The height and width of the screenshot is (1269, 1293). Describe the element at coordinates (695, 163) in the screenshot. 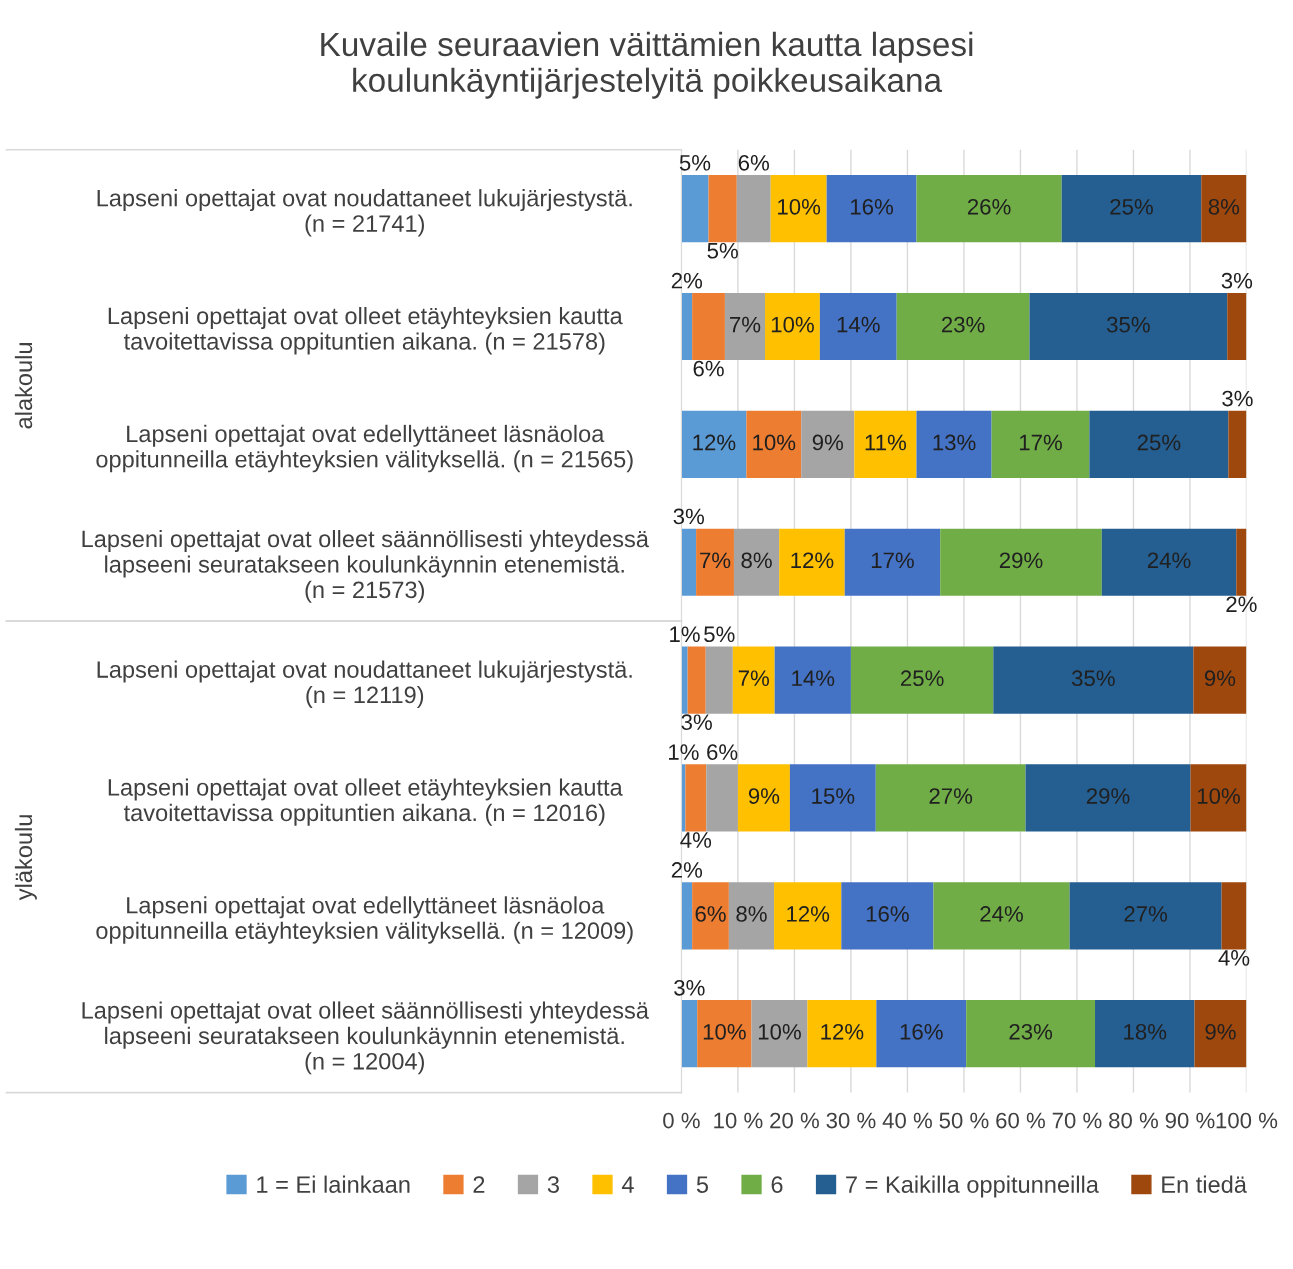

I see `data-label: 5%` at that location.